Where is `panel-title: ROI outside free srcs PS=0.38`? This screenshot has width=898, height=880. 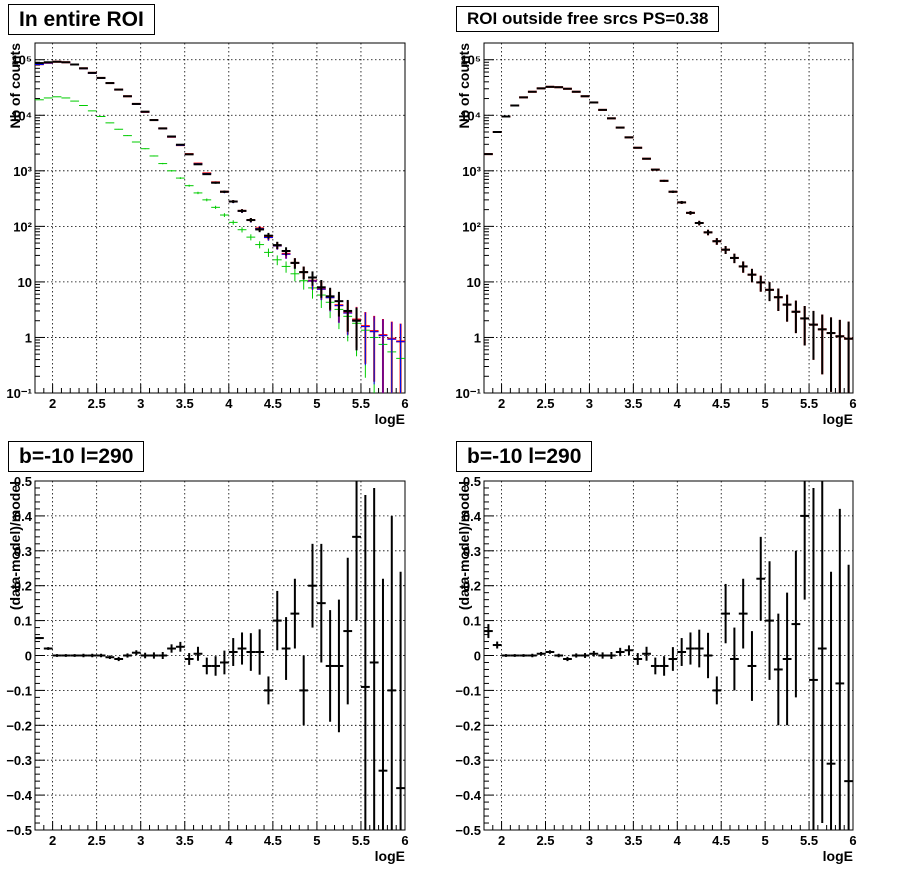
panel-title: ROI outside free srcs PS=0.38 is located at coordinates (588, 19).